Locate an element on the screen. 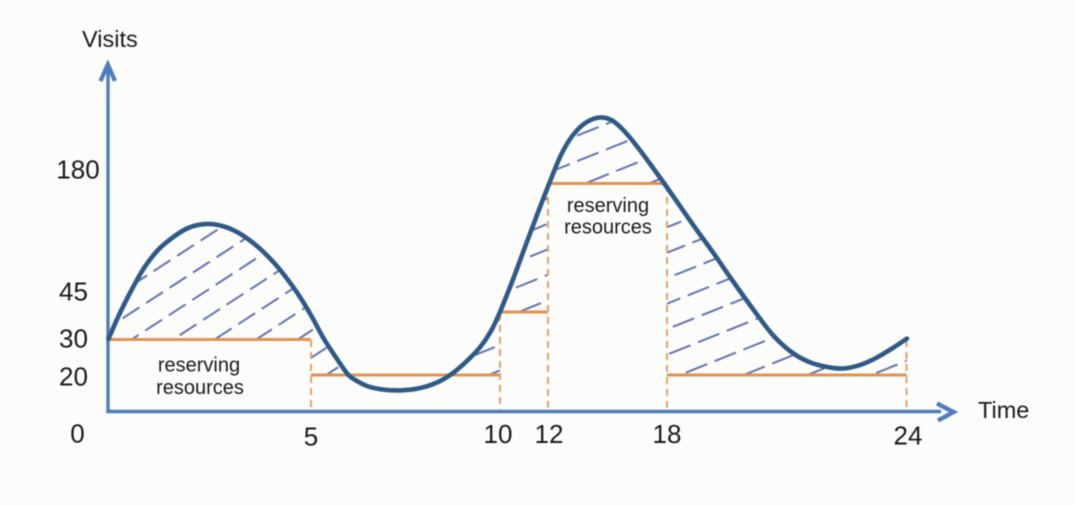 This screenshot has height=505, width=1075. svg-text: 24 is located at coordinates (908, 436).